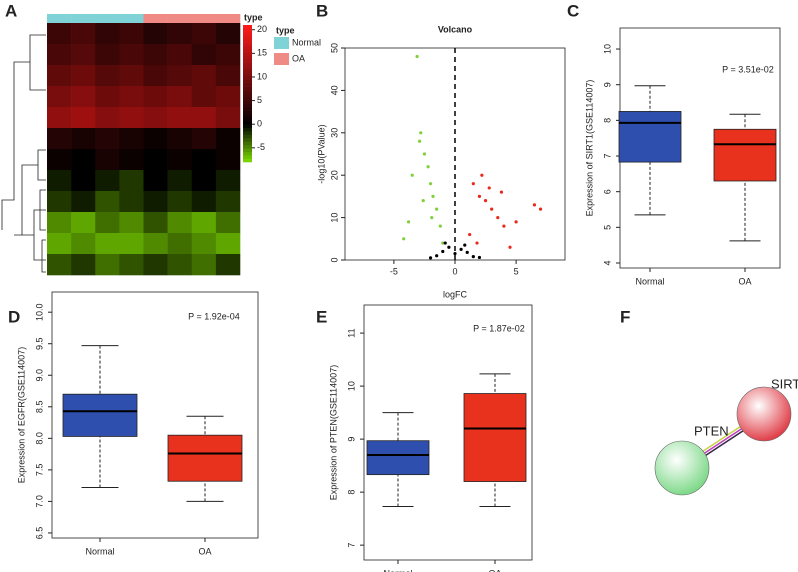 The image size is (798, 572). What do you see at coordinates (39, 407) in the screenshot?
I see `y-tick-label: 8.5` at bounding box center [39, 407].